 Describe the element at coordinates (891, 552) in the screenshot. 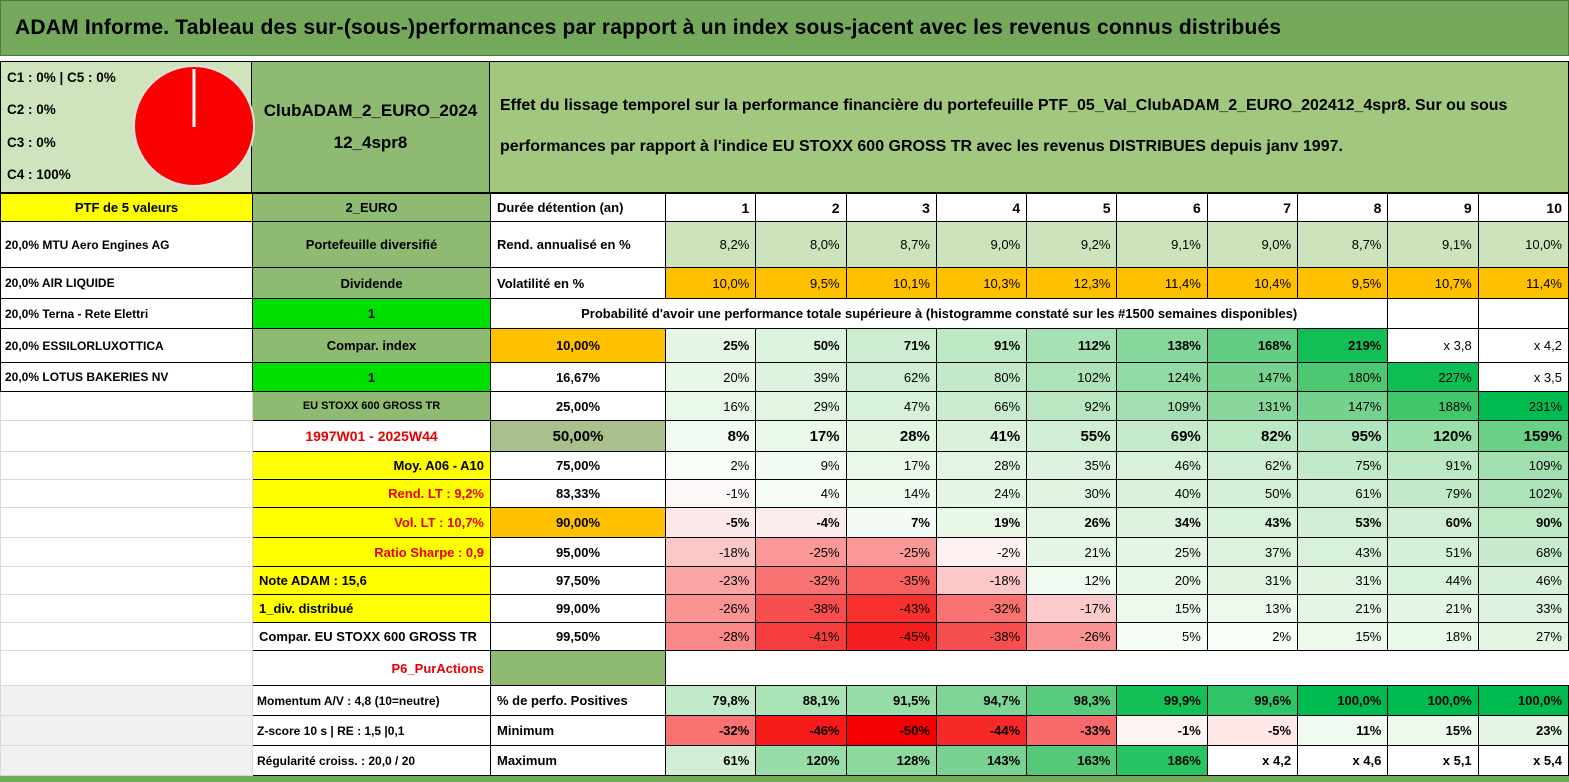

I see `p95-value-3: -25%` at that location.